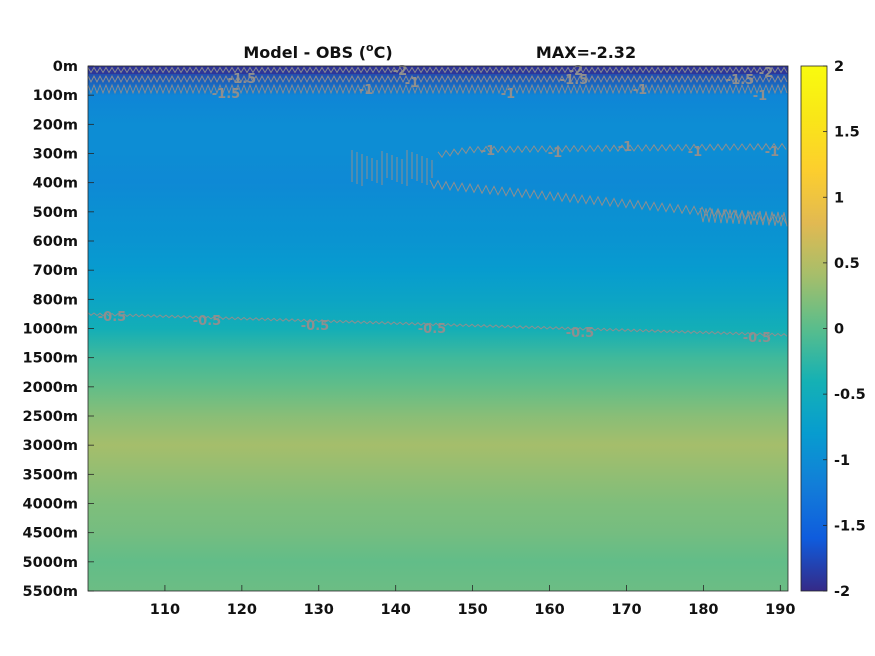  Describe the element at coordinates (437, 89) in the screenshot. I see `contour-surface-c` at that location.